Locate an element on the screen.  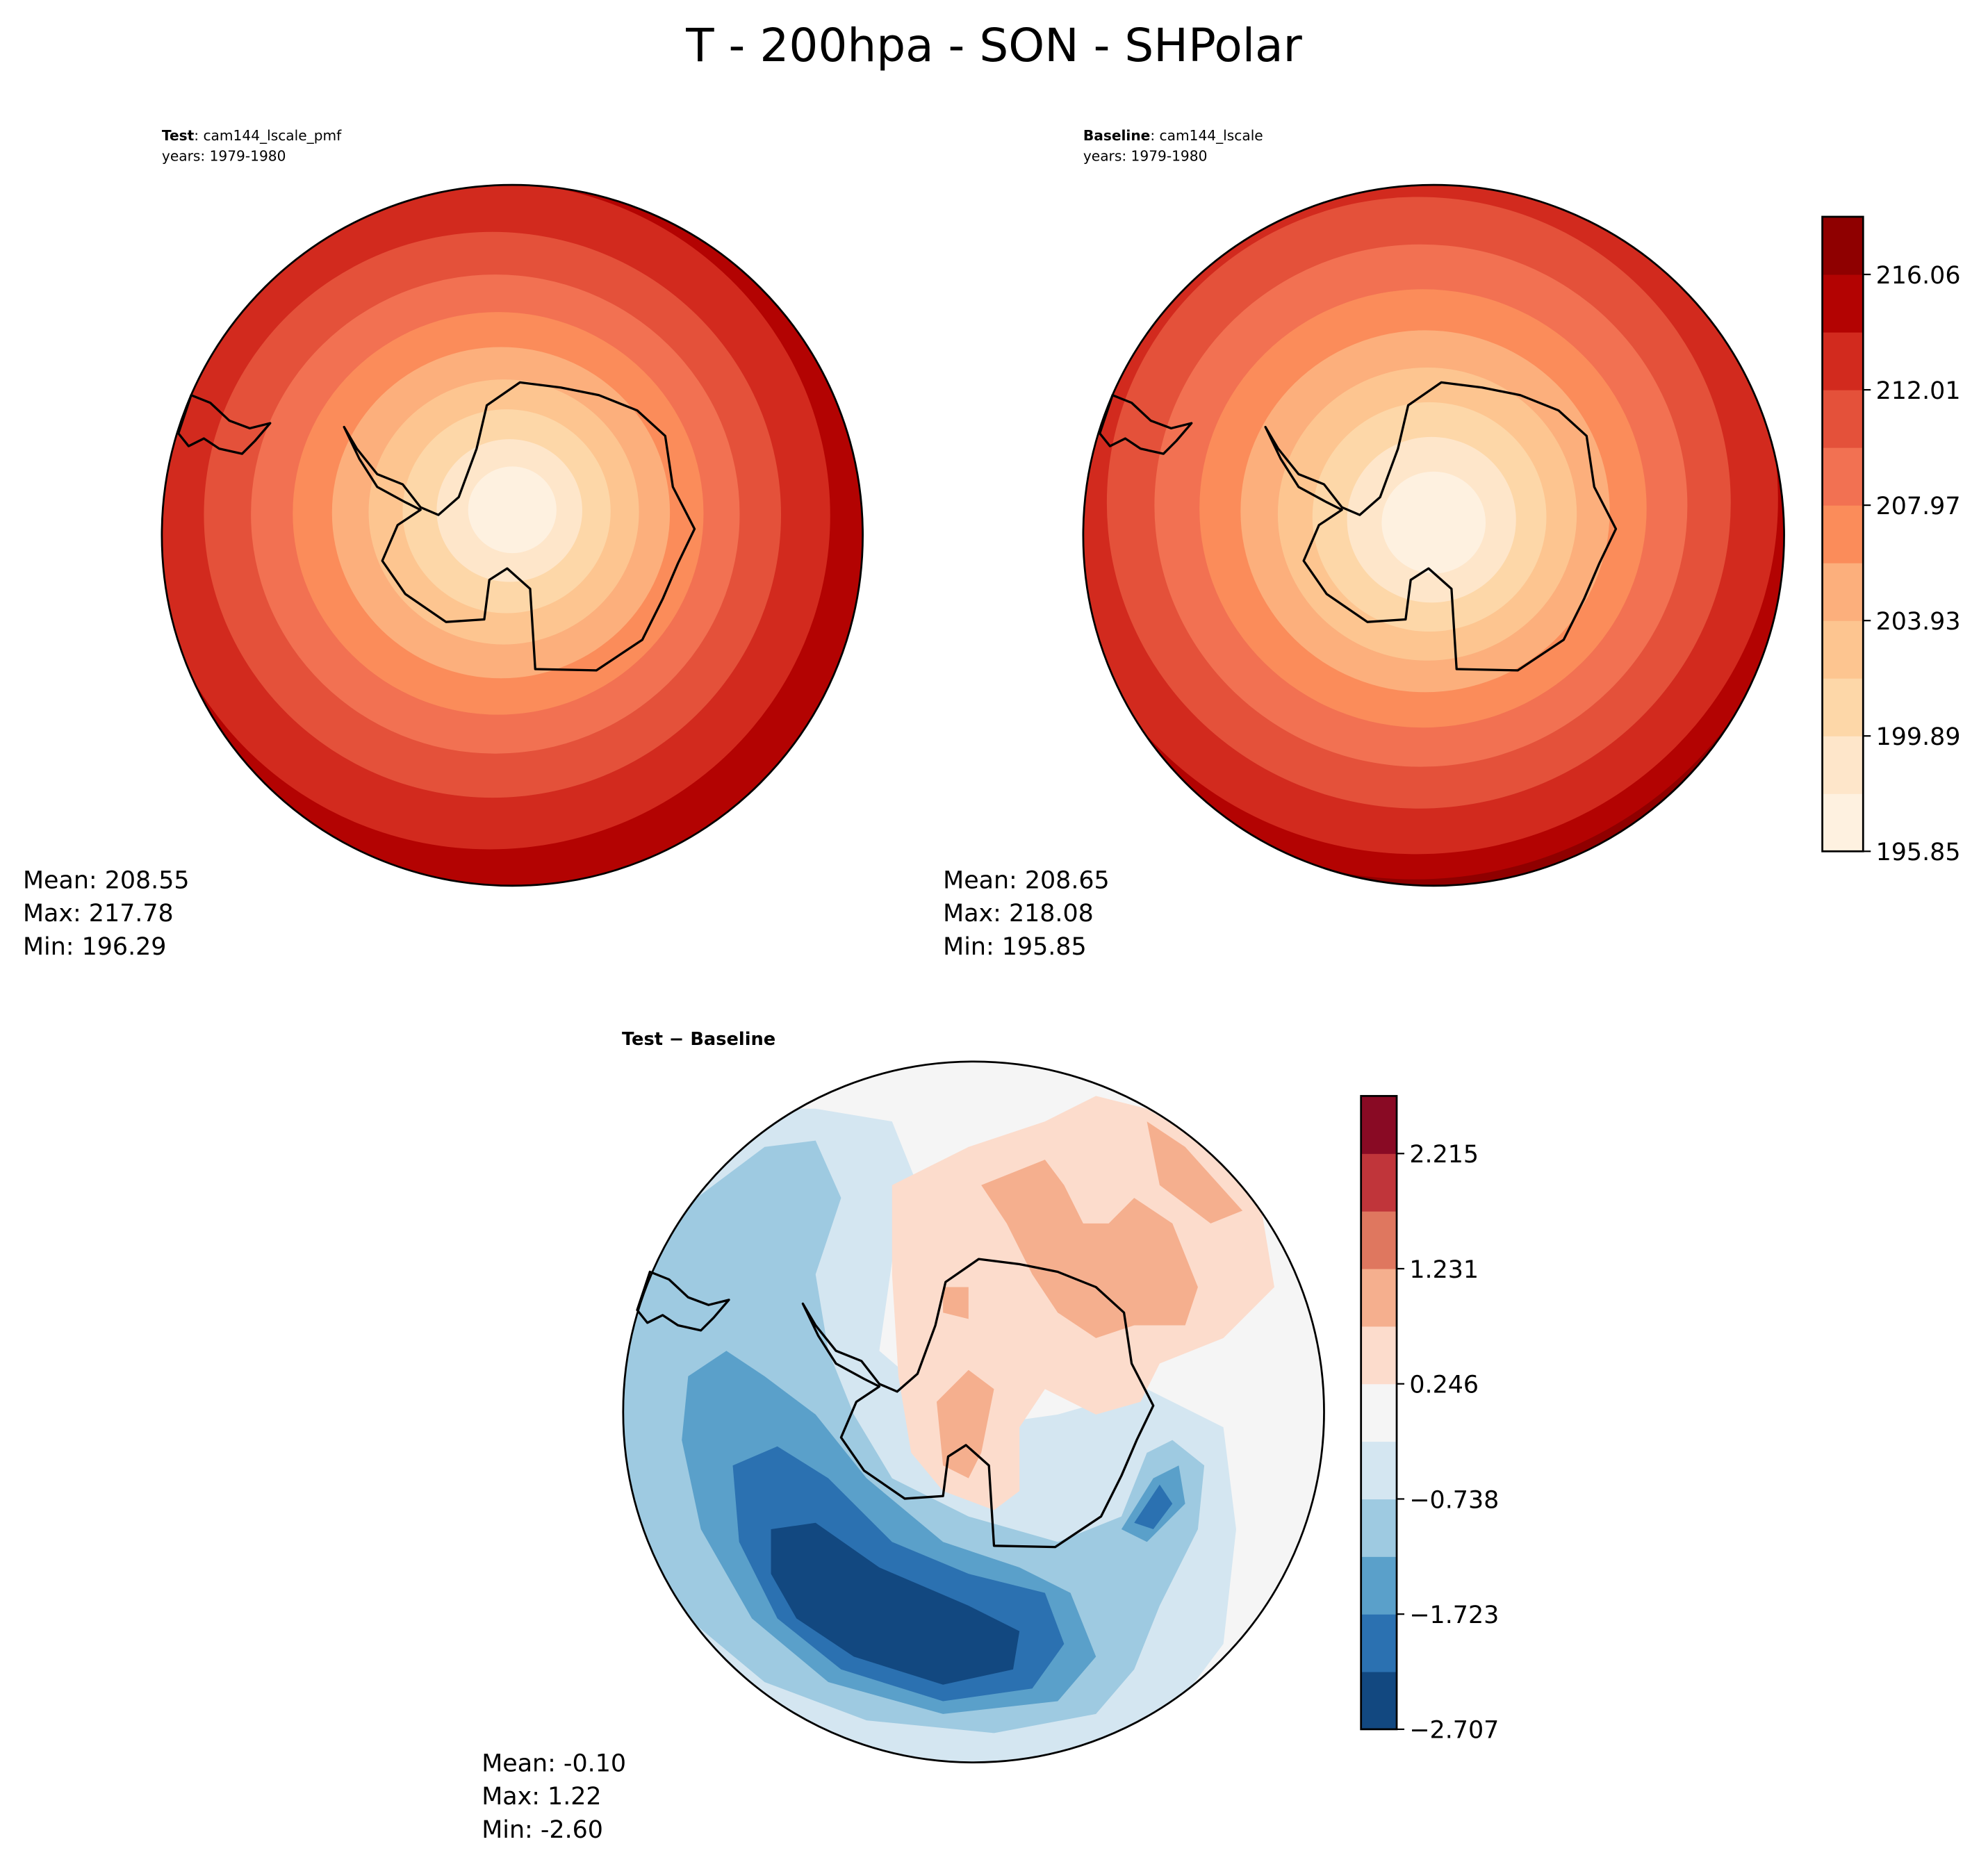
test-label: Test: cam144_lscale_pmf is located at coordinates (252, 135).